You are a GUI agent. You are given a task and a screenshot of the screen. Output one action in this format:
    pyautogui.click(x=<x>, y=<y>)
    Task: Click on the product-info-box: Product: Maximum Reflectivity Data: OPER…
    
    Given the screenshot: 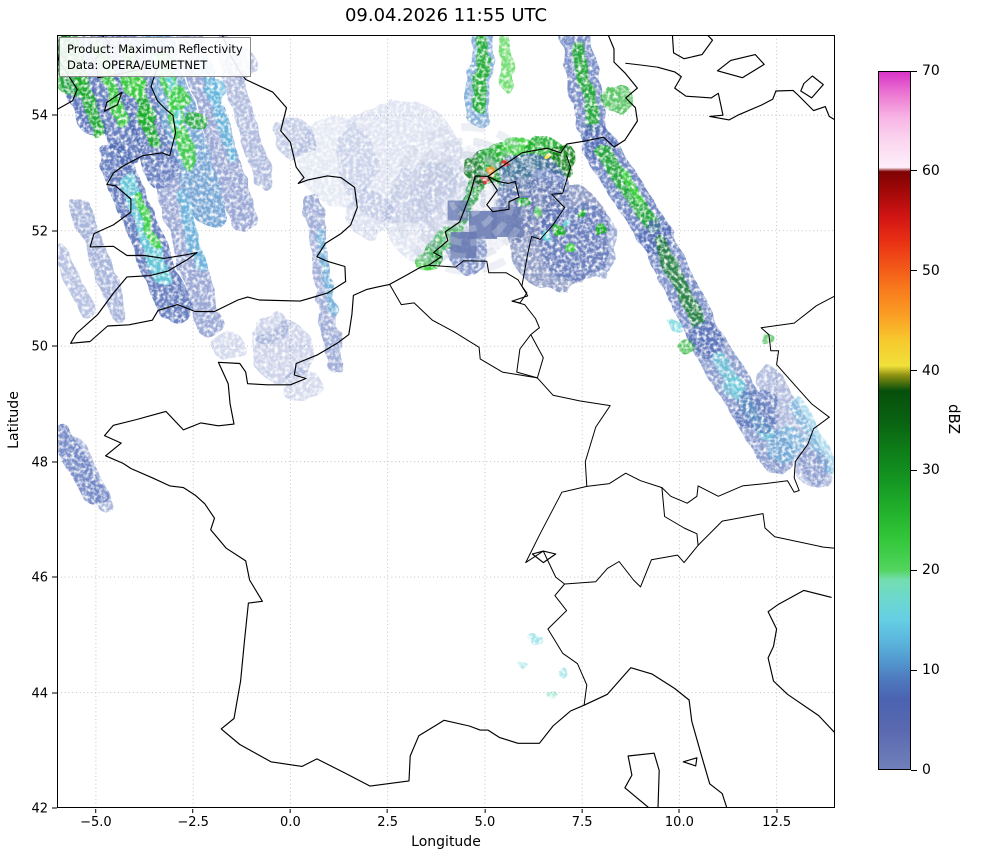 What is the action you would take?
    pyautogui.click(x=155, y=57)
    